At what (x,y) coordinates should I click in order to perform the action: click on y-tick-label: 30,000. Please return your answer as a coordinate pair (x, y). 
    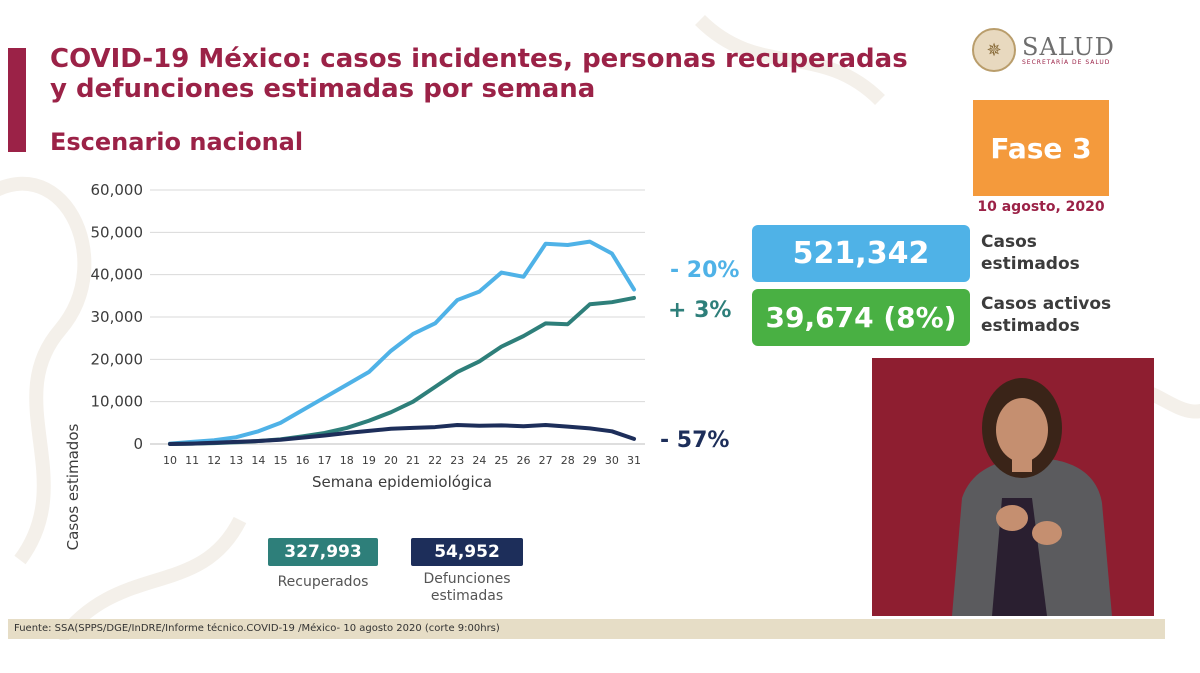
    Looking at the image, I should click on (117, 317).